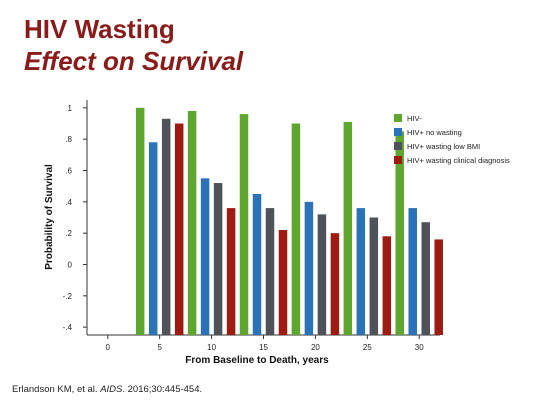 Image resolution: width=540 pixels, height=405 pixels. What do you see at coordinates (263, 347) in the screenshot?
I see `x-tick-label: 15` at bounding box center [263, 347].